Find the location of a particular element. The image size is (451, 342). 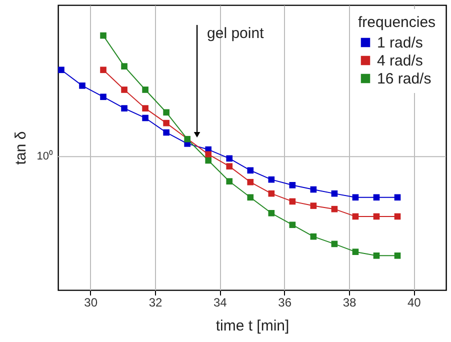

annotation: gel point is located at coordinates (236, 33).